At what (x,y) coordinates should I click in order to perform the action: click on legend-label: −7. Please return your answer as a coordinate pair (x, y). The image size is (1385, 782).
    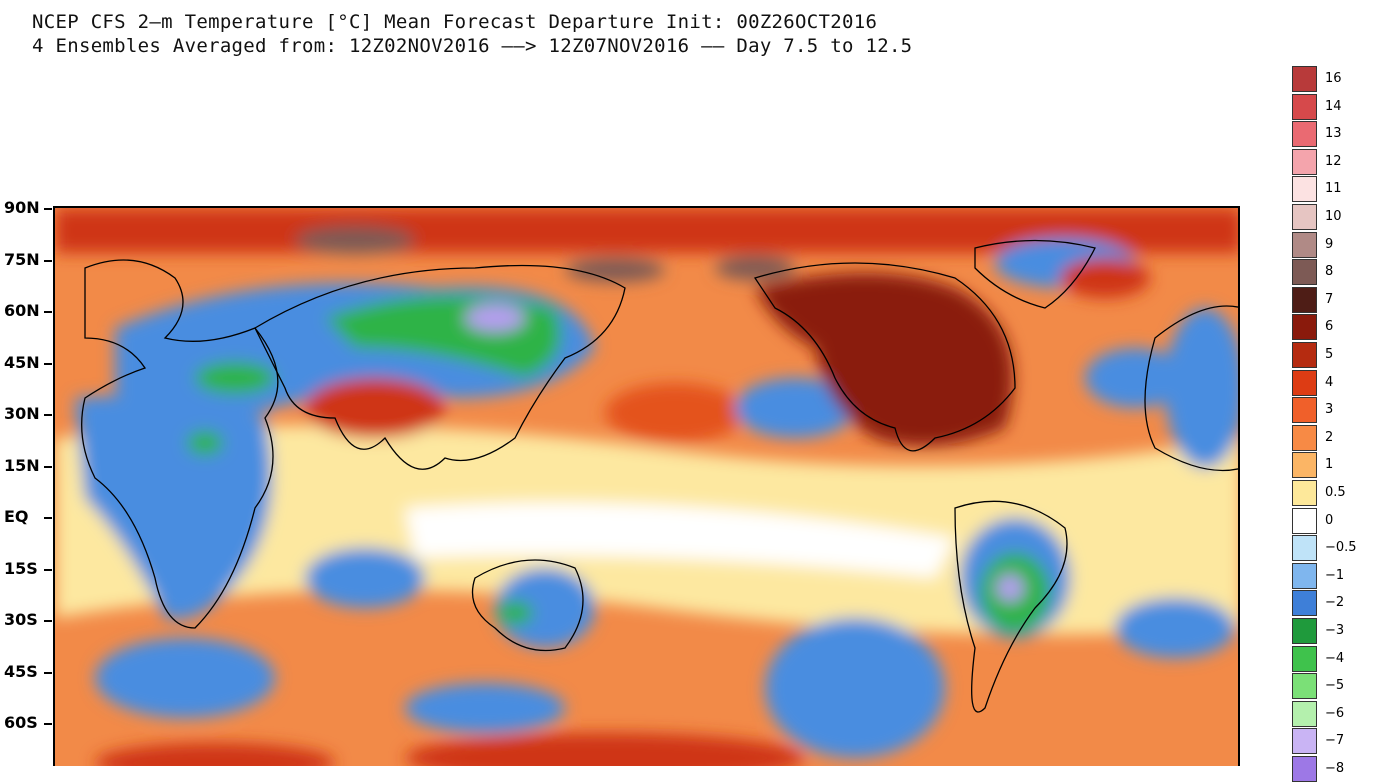
    Looking at the image, I should click on (1335, 741).